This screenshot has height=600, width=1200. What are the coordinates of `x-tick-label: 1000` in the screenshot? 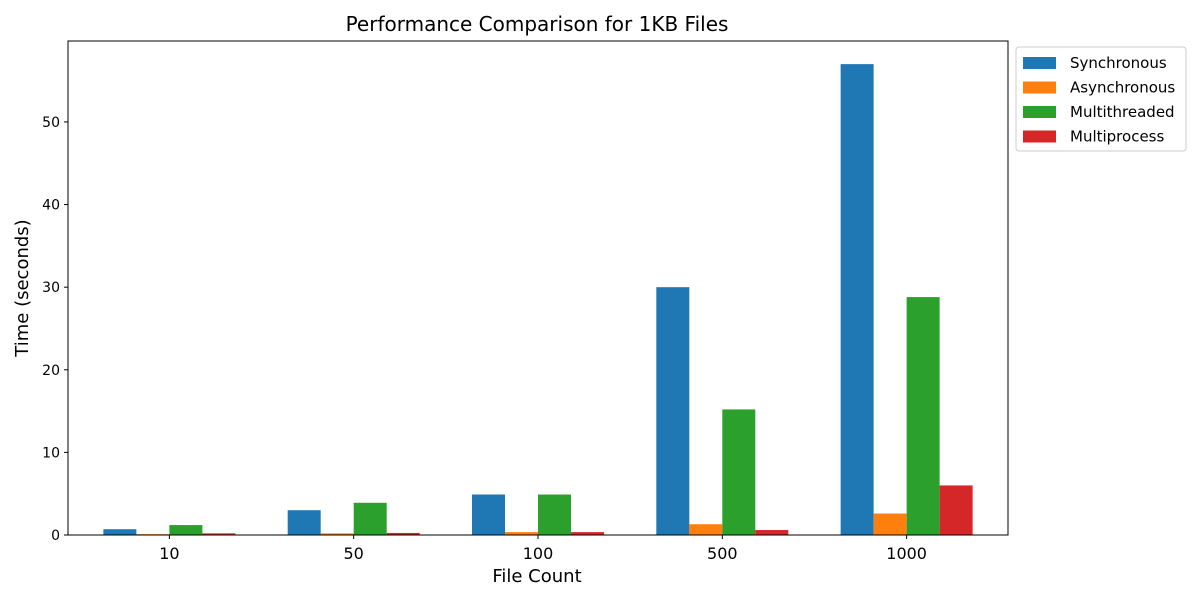 It's located at (906, 553).